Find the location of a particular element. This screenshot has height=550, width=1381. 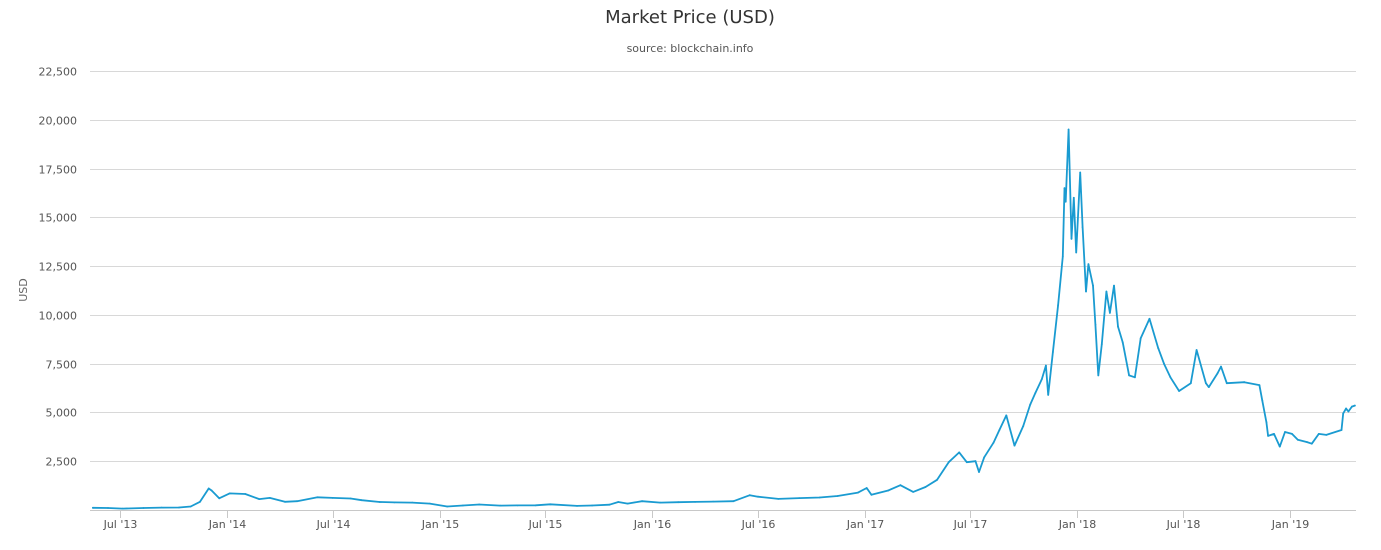

x-tick-label: Jan '16 is located at coordinates (652, 524).